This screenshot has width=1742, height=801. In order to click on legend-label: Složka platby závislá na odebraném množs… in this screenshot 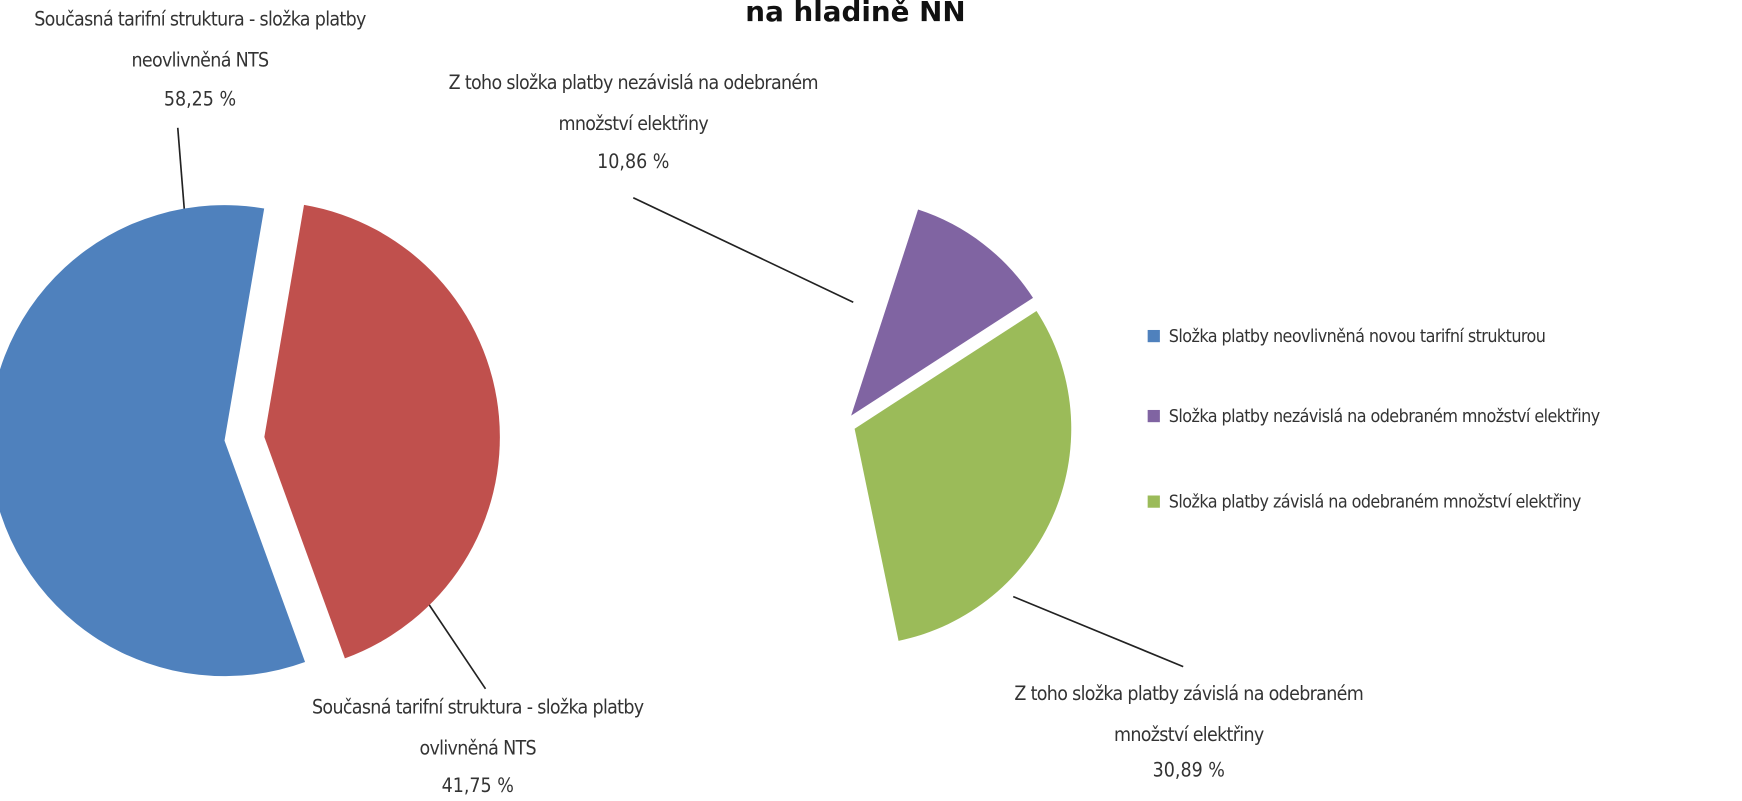, I will do `click(1375, 502)`.